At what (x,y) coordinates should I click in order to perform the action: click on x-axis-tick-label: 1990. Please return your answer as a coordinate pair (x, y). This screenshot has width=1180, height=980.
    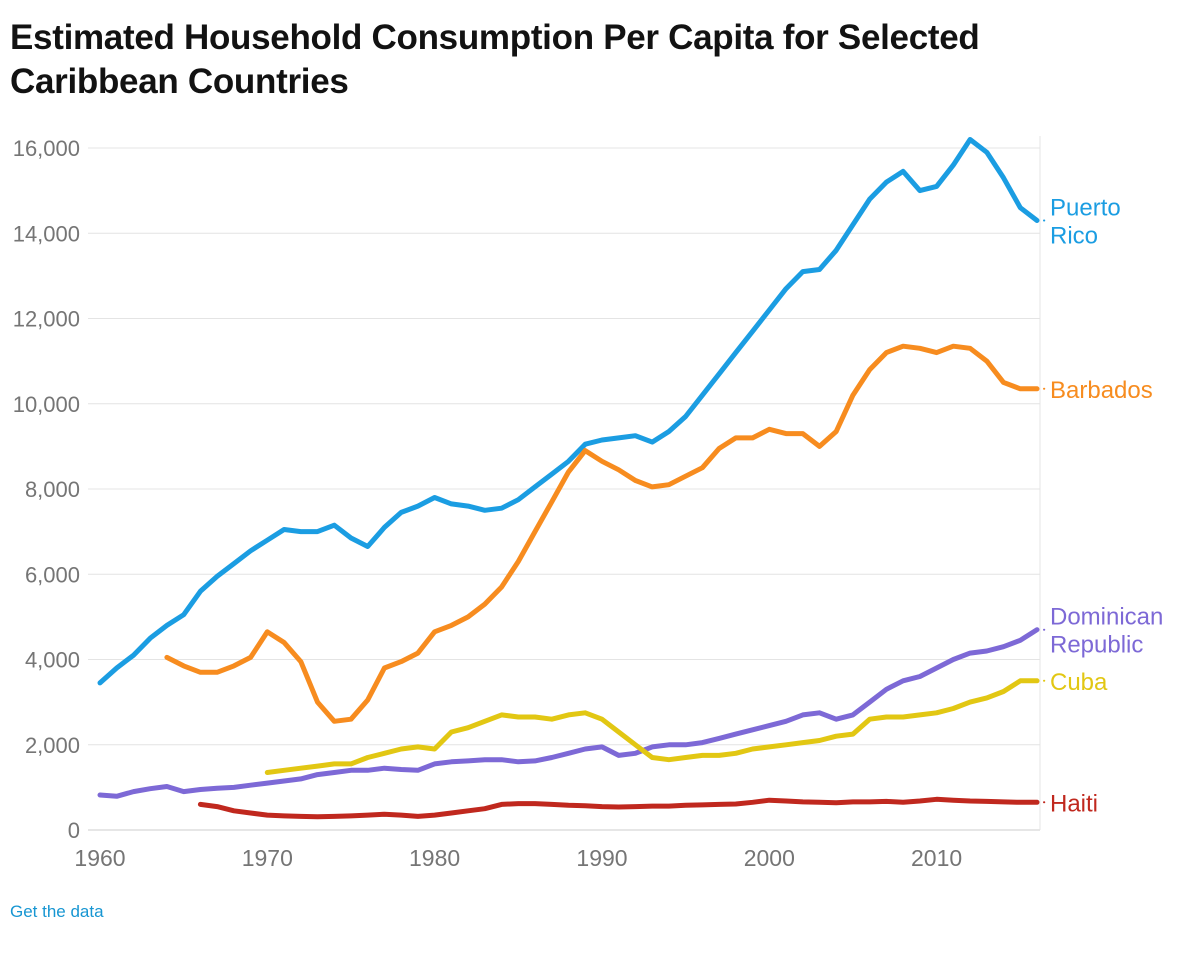
    Looking at the image, I should click on (601, 858).